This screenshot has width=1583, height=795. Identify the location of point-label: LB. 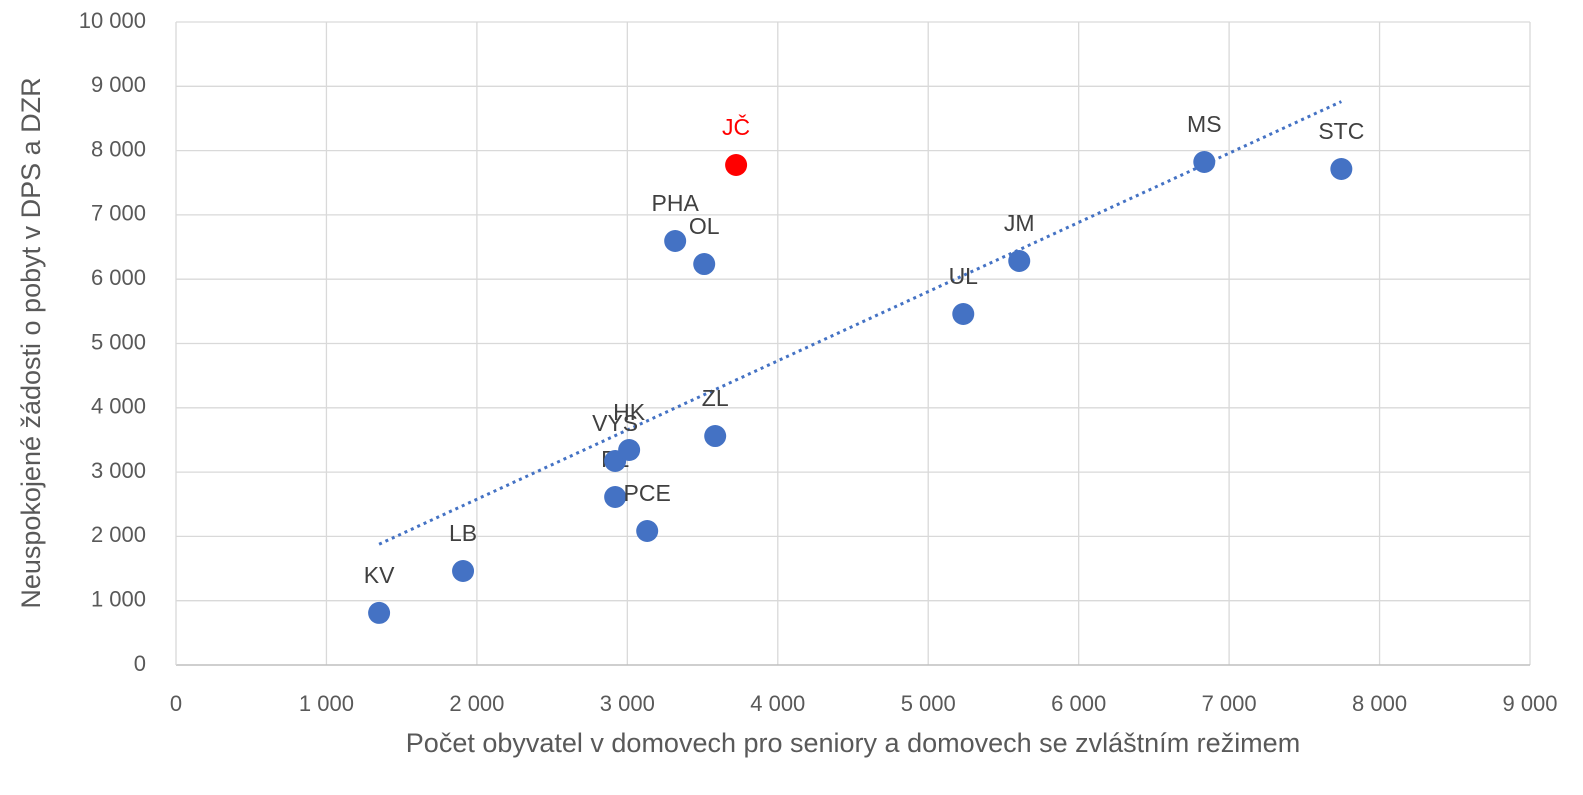
(463, 533).